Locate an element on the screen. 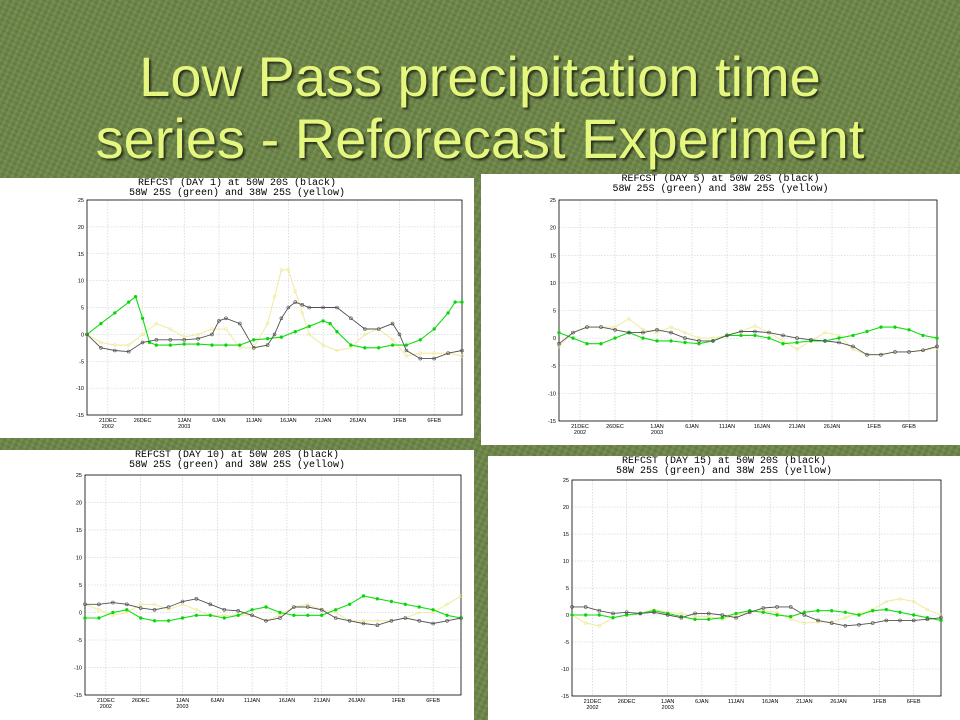 This screenshot has width=960, height=720. y-tick-label: 15 is located at coordinates (566, 535).